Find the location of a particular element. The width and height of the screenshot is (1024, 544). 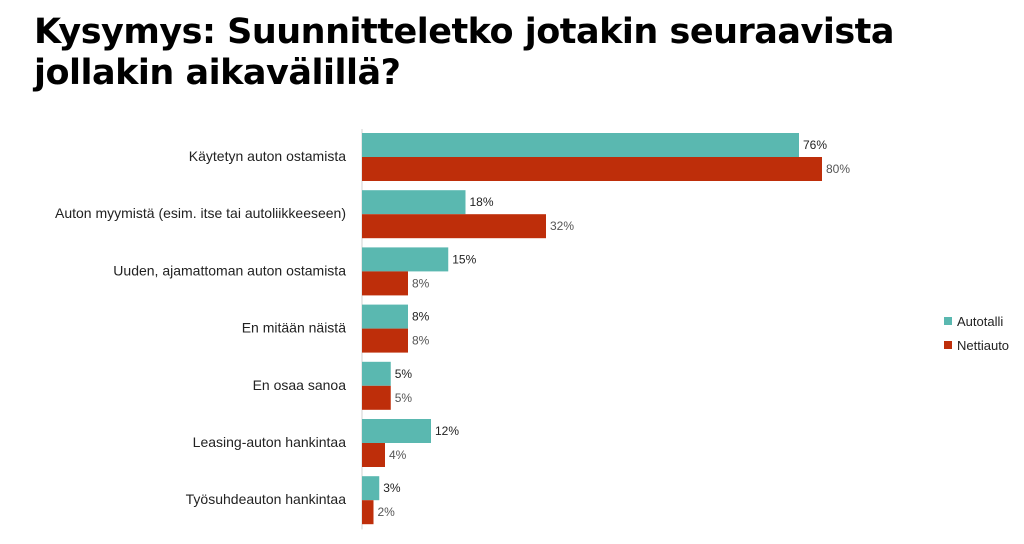

data-label-autotalli: 5% is located at coordinates (404, 374).